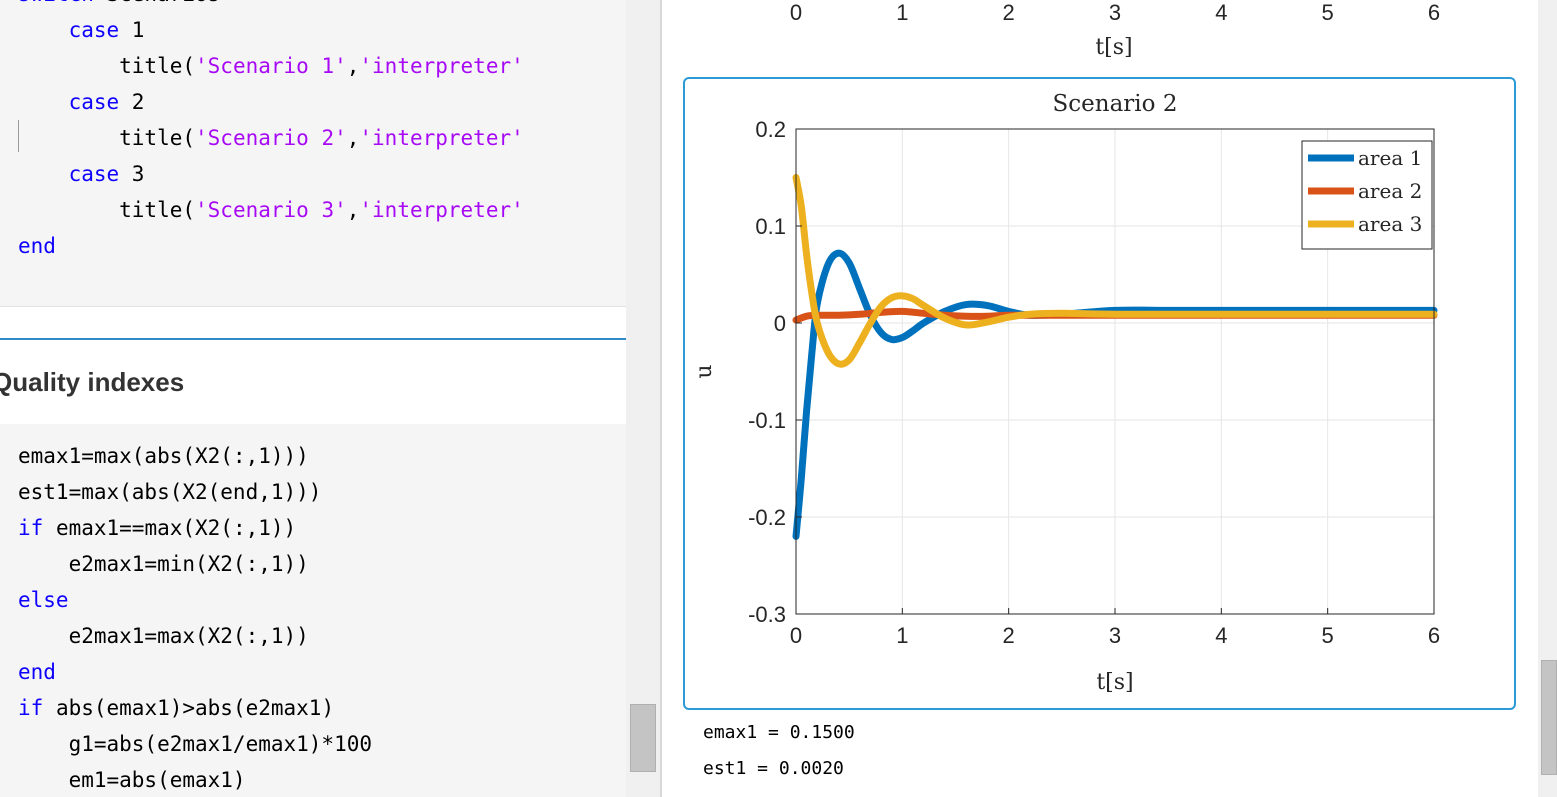 This screenshot has height=797, width=1557. What do you see at coordinates (770, 226) in the screenshot?
I see `y-tick-label: 0.1` at bounding box center [770, 226].